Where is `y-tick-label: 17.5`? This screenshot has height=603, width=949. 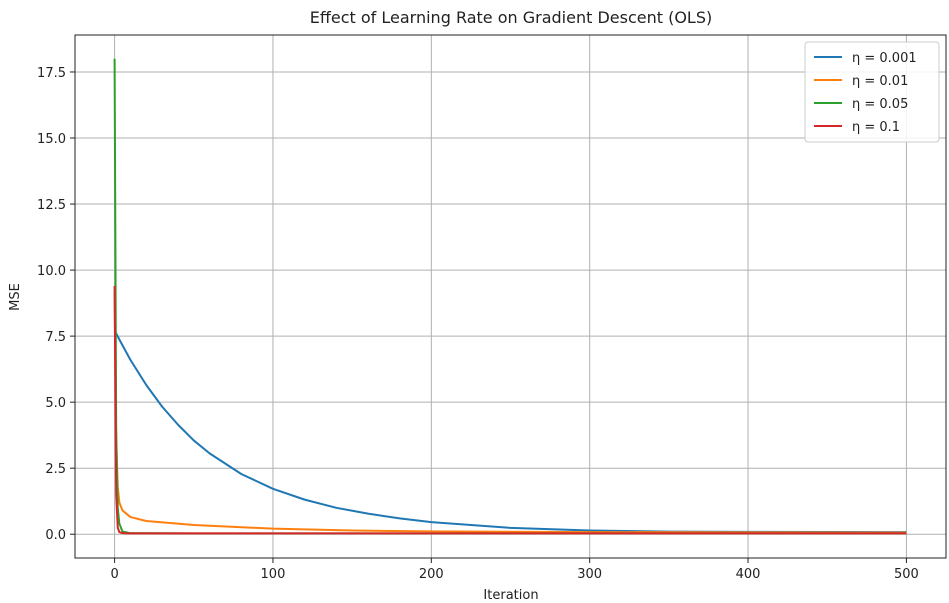 y-tick-label: 17.5 is located at coordinates (51, 73).